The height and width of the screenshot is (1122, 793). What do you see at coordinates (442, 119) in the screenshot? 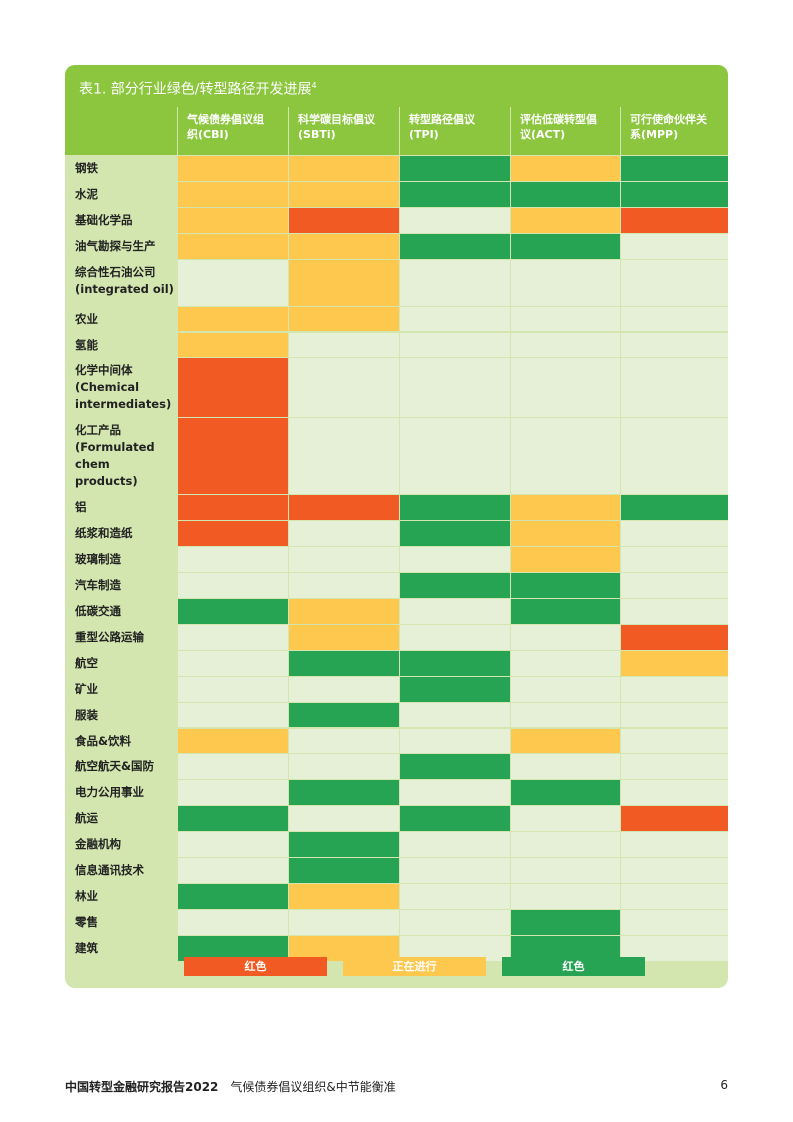
I see `column-header-line1: 转型路径倡议` at bounding box center [442, 119].